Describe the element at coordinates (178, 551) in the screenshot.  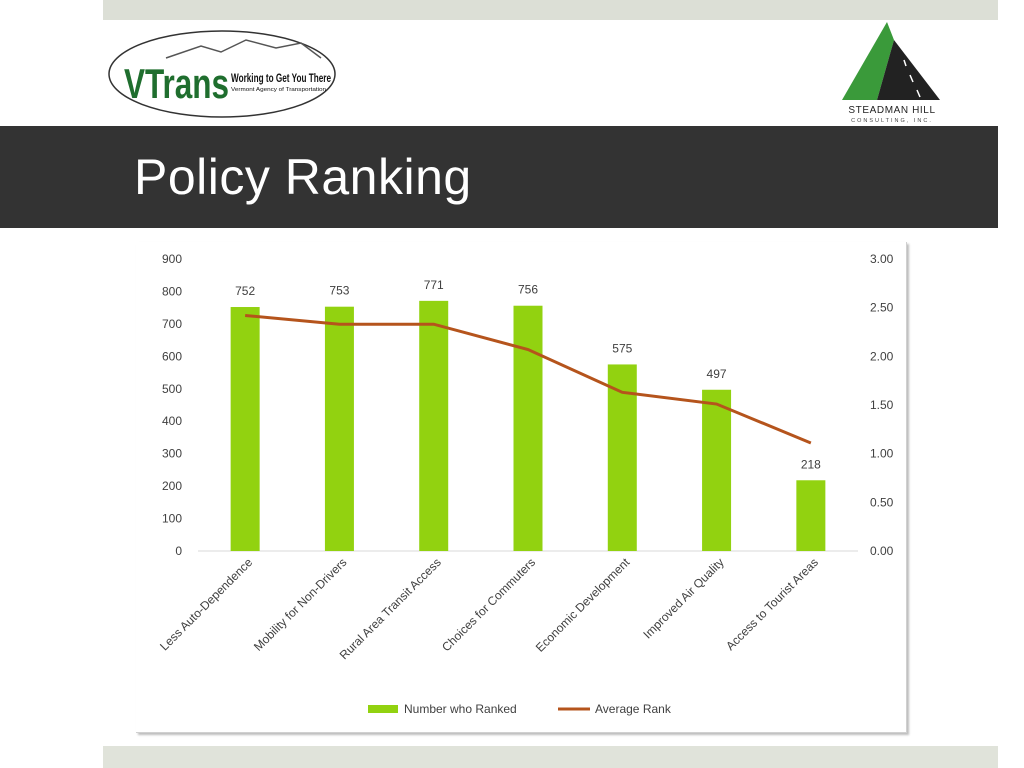
I see `y-left-tick-label: 0` at that location.